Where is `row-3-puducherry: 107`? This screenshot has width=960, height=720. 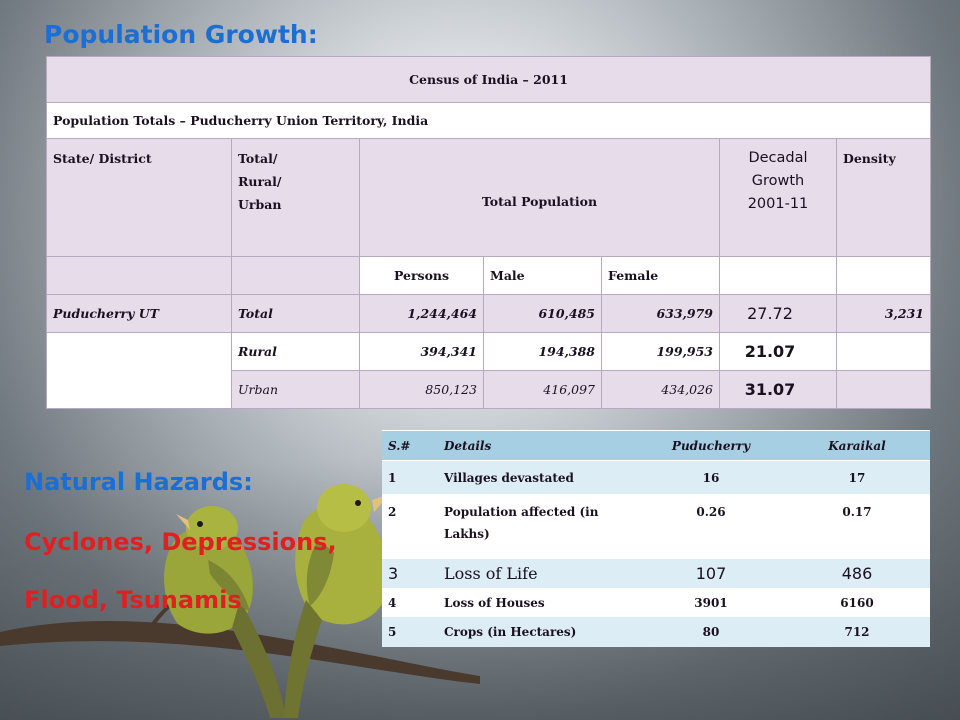 row-3-puducherry: 107 is located at coordinates (711, 573).